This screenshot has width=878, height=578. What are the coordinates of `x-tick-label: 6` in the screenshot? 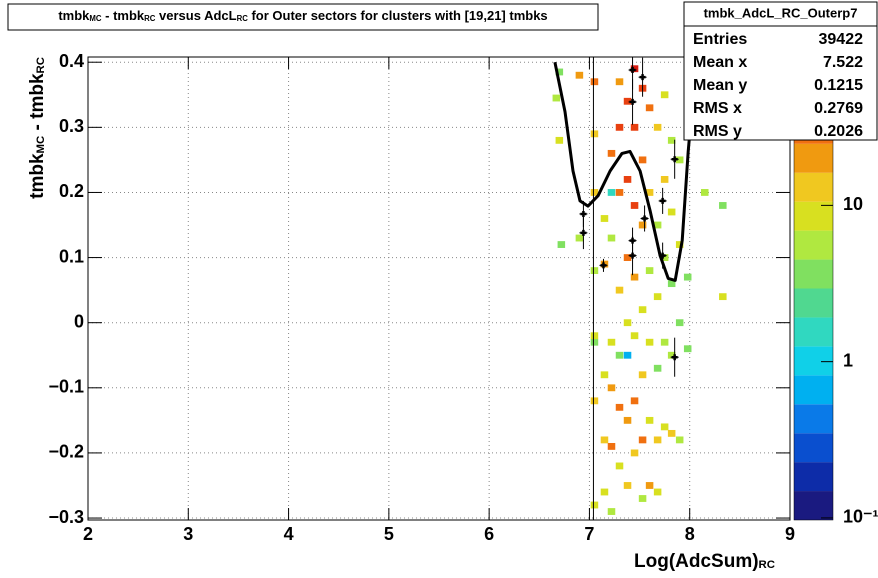 It's located at (489, 534).